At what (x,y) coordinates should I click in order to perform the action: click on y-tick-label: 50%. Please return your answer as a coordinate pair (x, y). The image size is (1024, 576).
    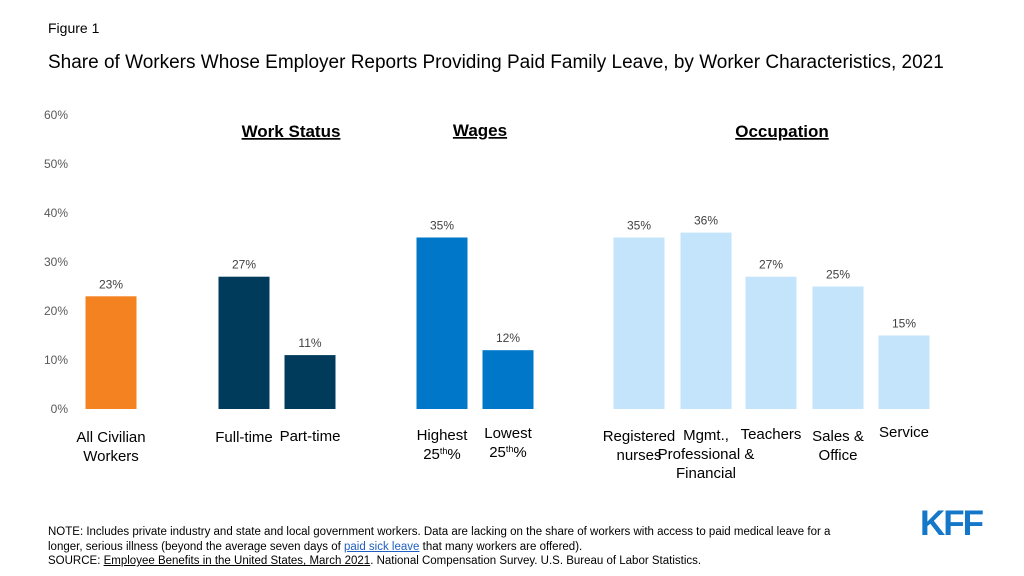
    Looking at the image, I should click on (56, 164).